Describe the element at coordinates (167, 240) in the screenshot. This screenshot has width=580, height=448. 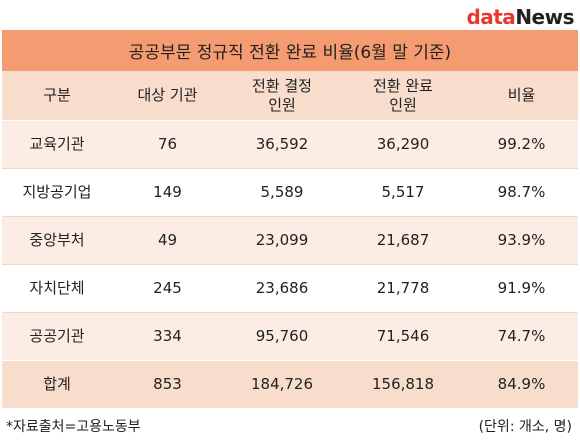
I see `table-cell: 49` at that location.